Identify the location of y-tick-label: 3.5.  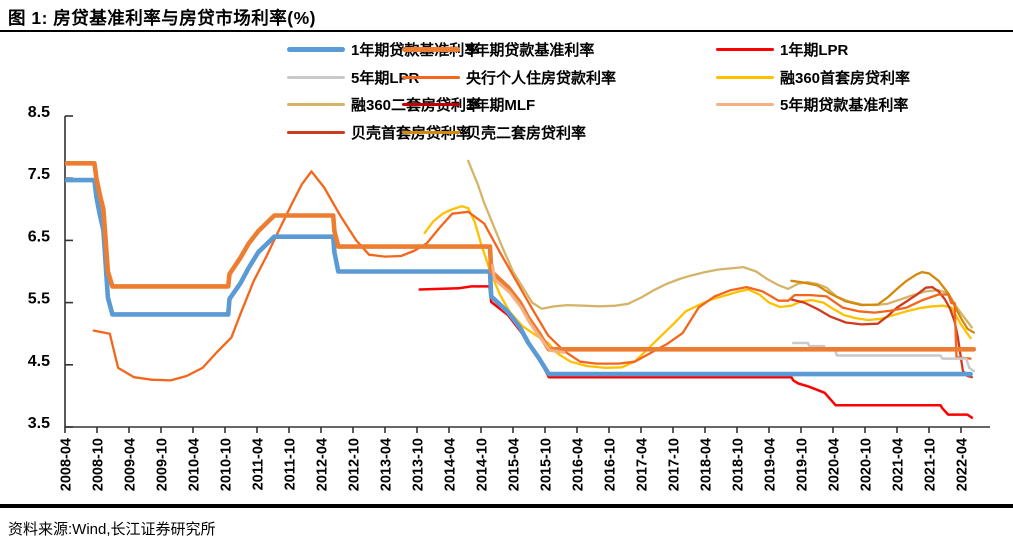
(39, 423).